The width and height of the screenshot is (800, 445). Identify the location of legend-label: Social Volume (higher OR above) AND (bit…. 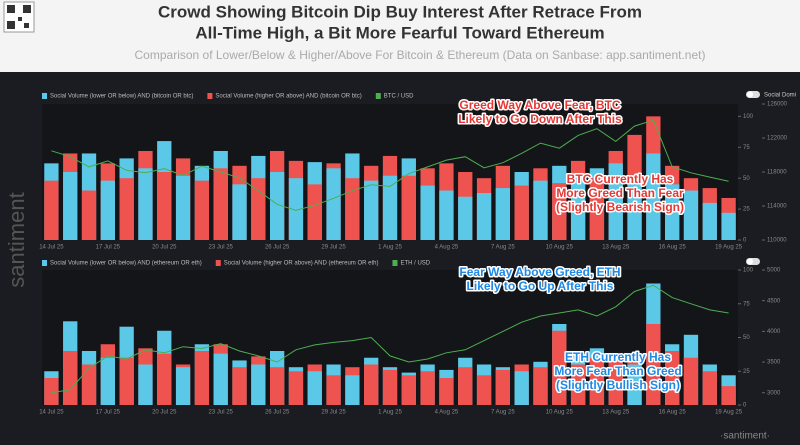
(288, 97).